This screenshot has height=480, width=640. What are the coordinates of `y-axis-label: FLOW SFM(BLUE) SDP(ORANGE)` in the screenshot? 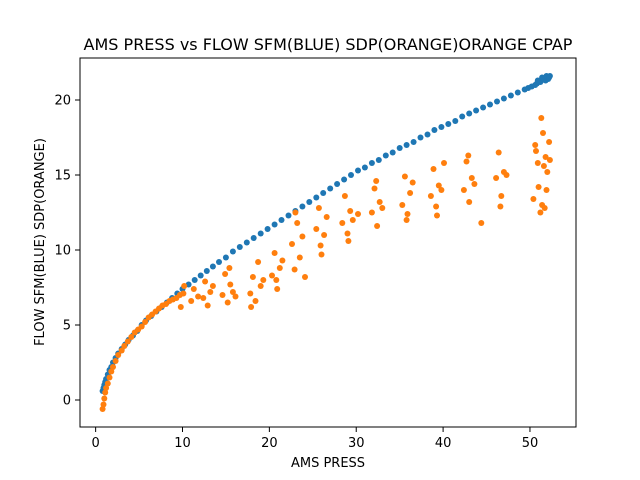 It's located at (40, 242).